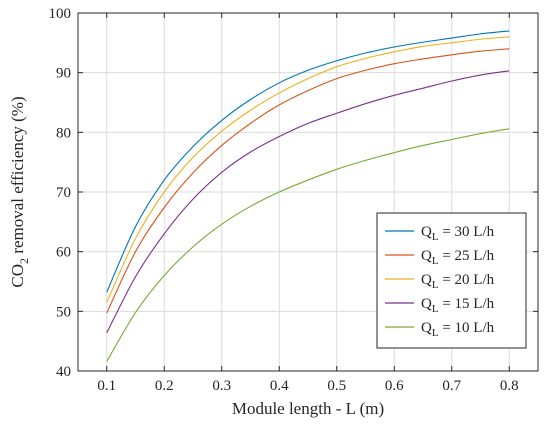 This screenshot has width=550, height=428. Describe the element at coordinates (458, 233) in the screenshot. I see `legend-label-1: QL = 30 L/h` at that location.